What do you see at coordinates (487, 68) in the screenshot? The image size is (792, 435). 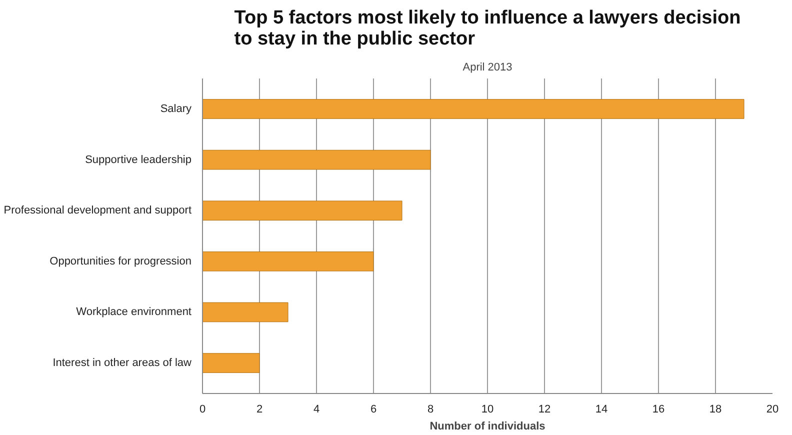 I see `chart-subtitle: April 2013` at bounding box center [487, 68].